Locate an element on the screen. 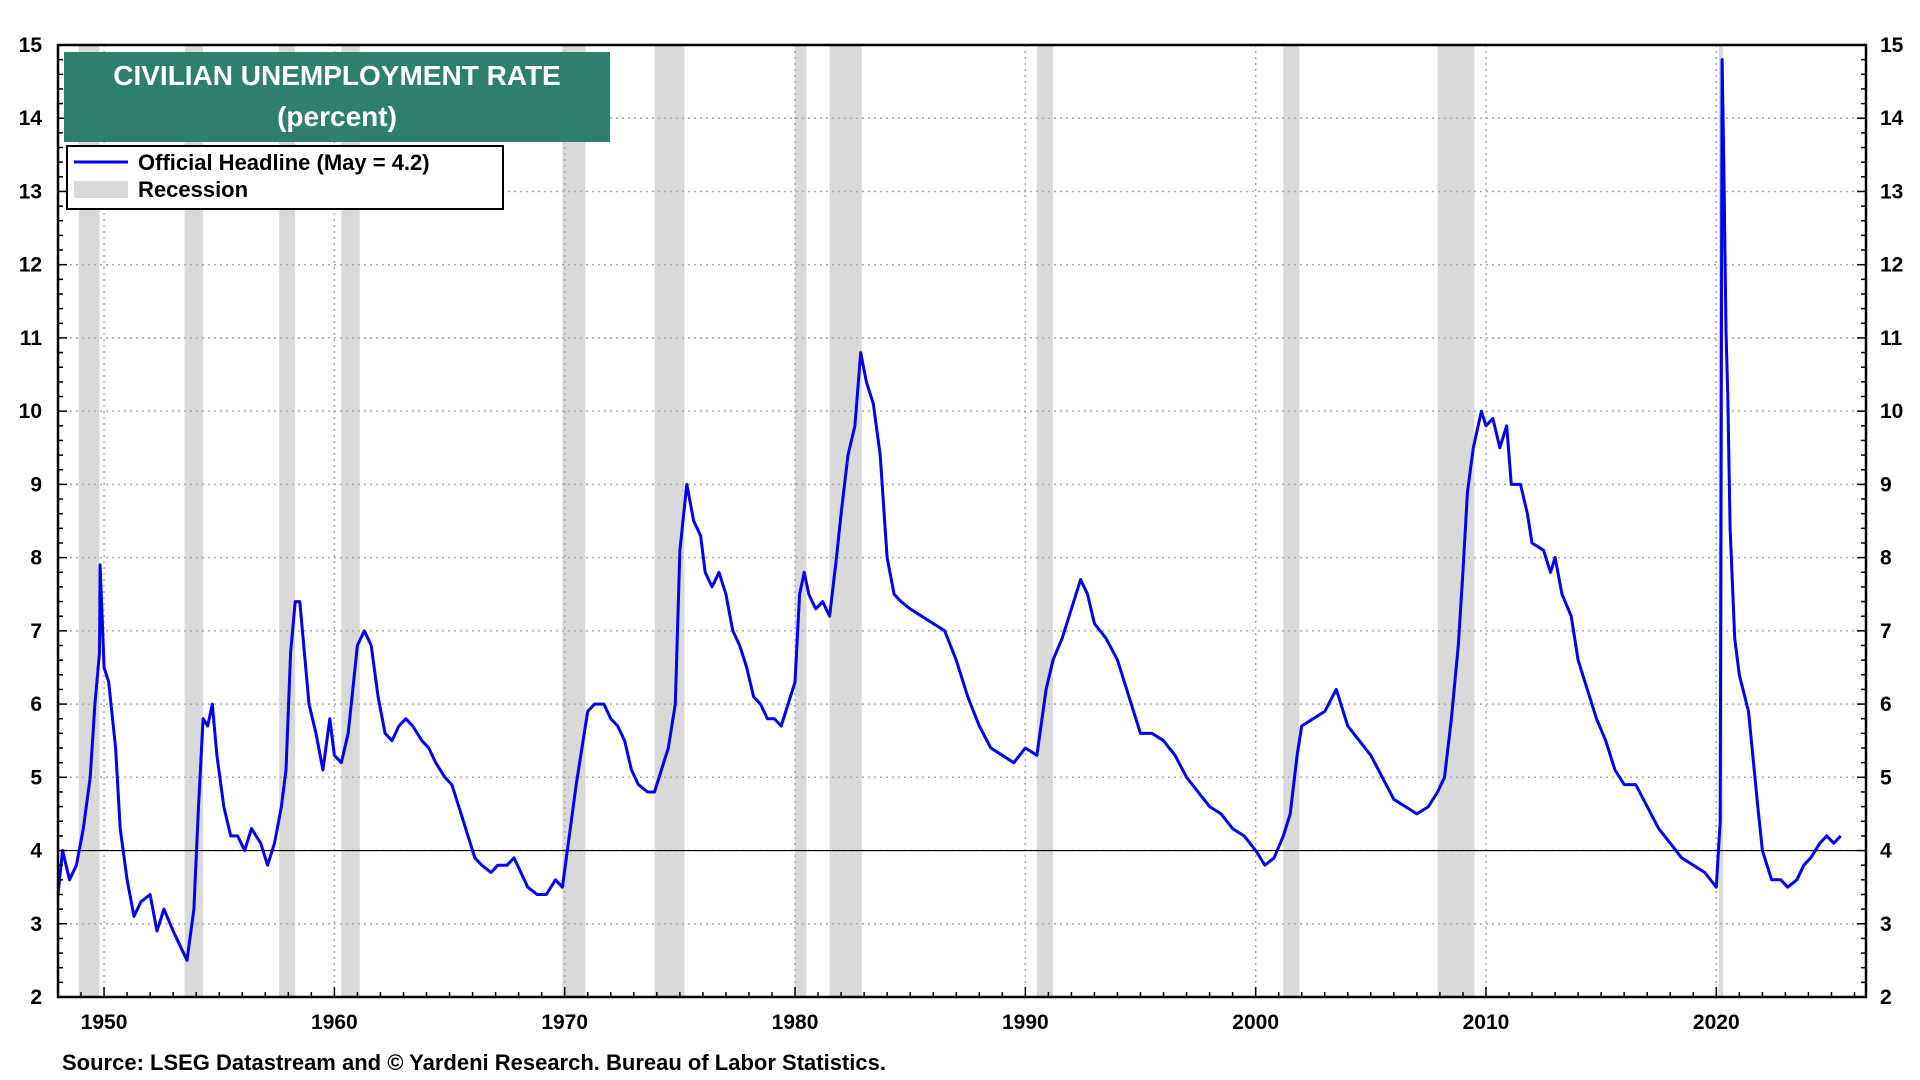 Image resolution: width=1920 pixels, height=1080 pixels. y-tick-label-right: 4 is located at coordinates (1886, 851).